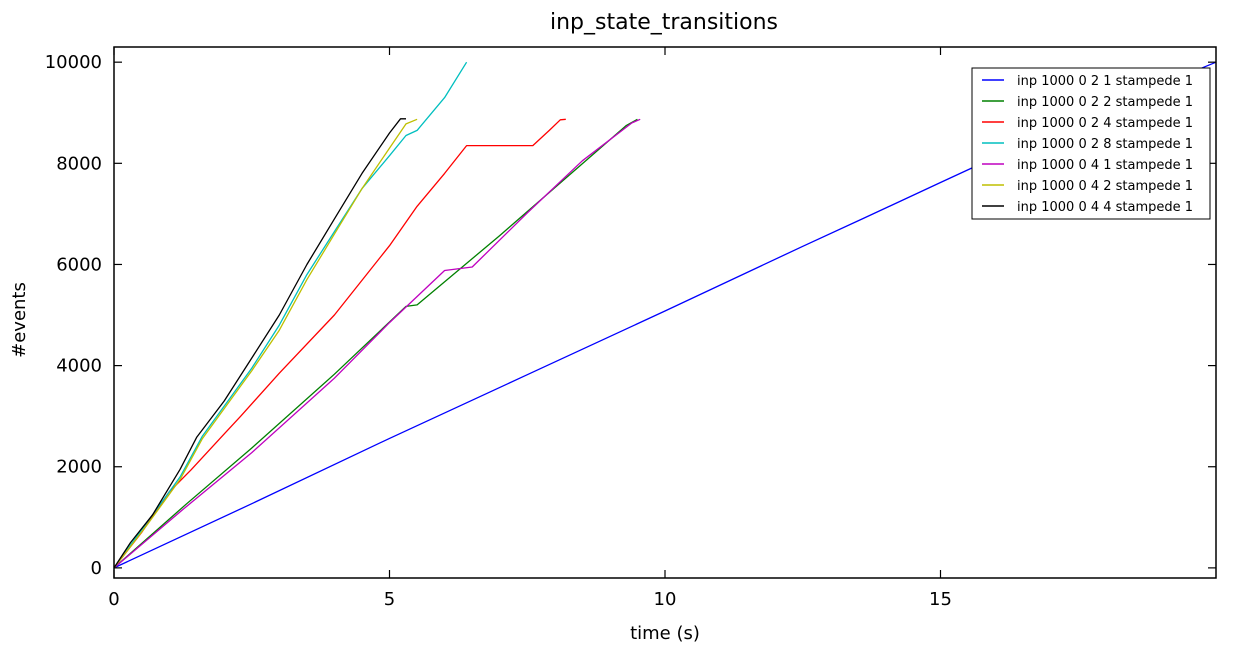 This screenshot has width=1240, height=652. I want to click on y-tick-label: 4000, so click(79, 366).